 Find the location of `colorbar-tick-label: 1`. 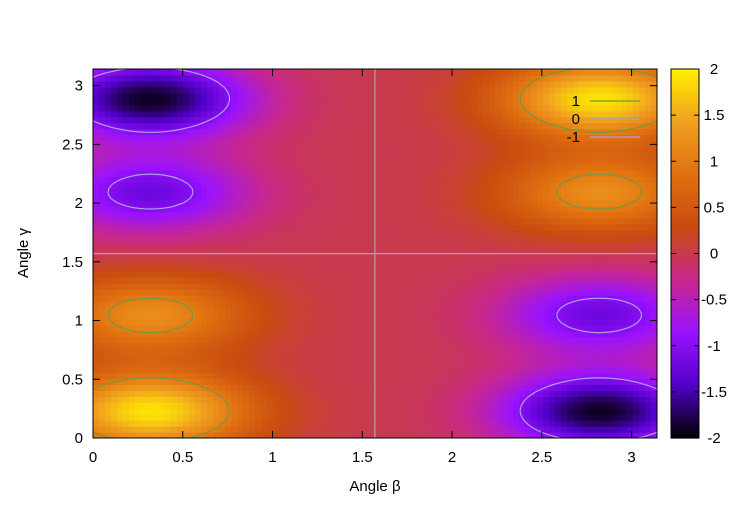

colorbar-tick-label: 1 is located at coordinates (714, 161).